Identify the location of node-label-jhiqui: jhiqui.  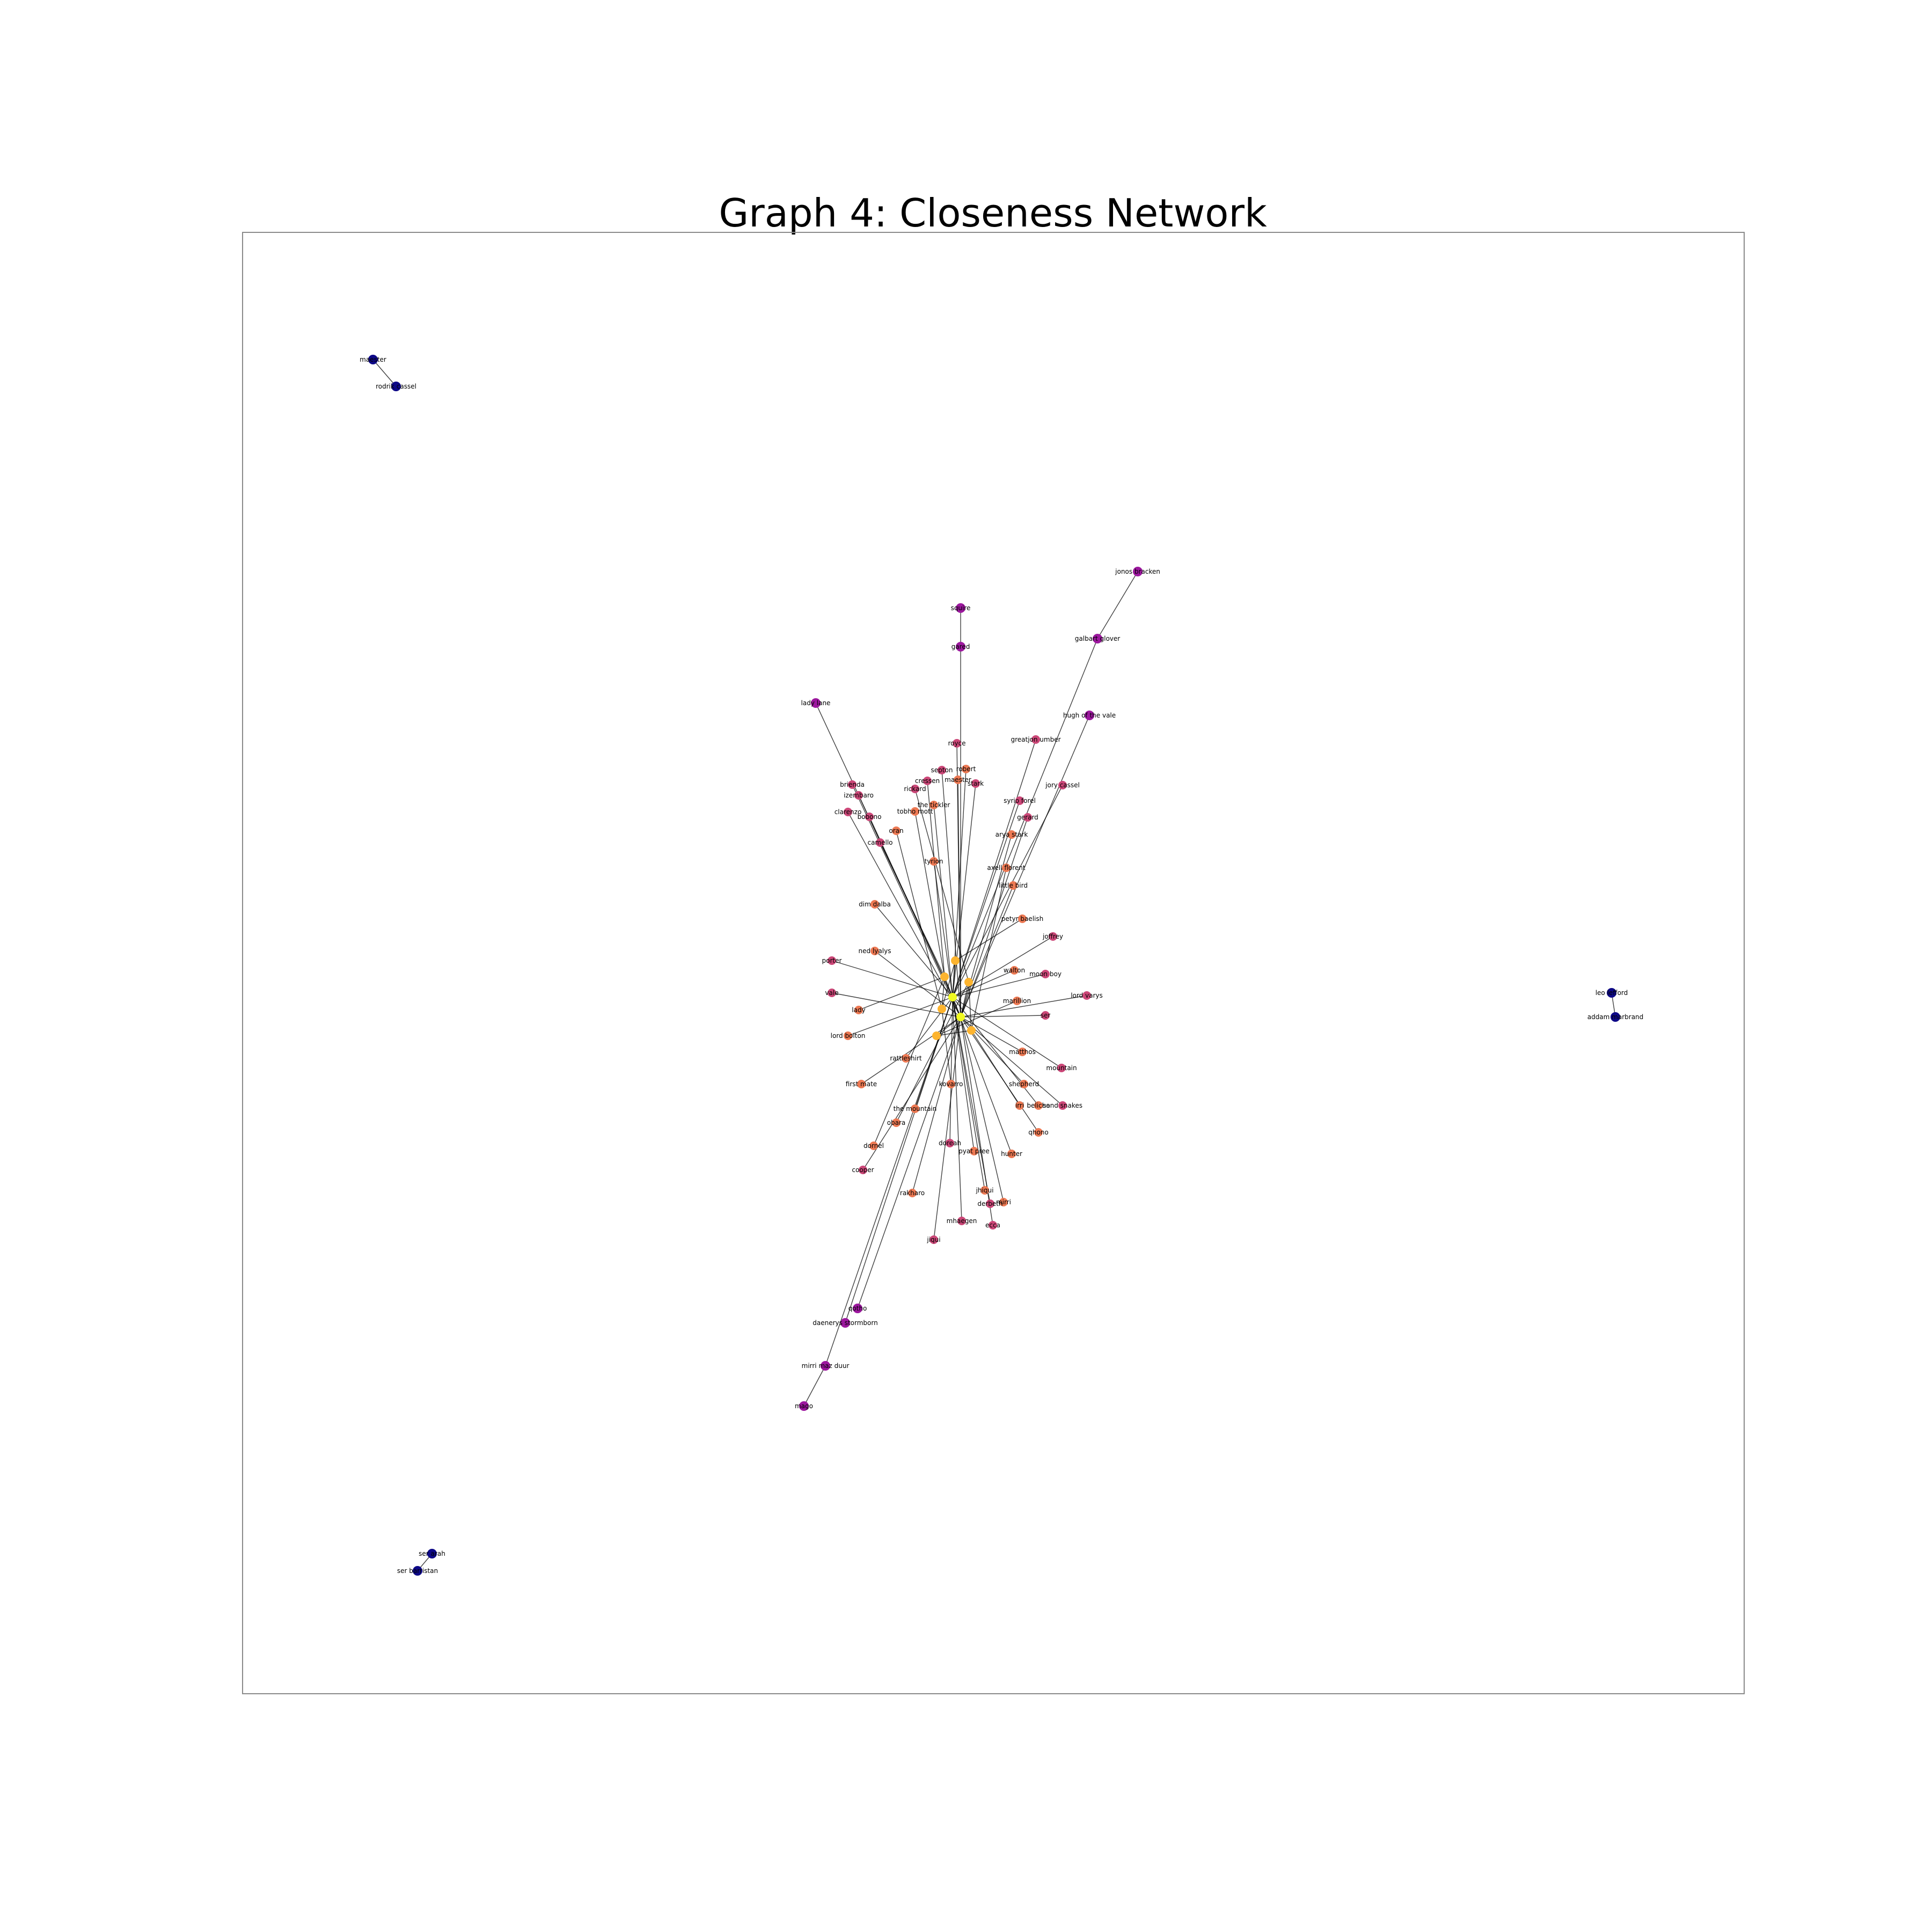
(985, 1190).